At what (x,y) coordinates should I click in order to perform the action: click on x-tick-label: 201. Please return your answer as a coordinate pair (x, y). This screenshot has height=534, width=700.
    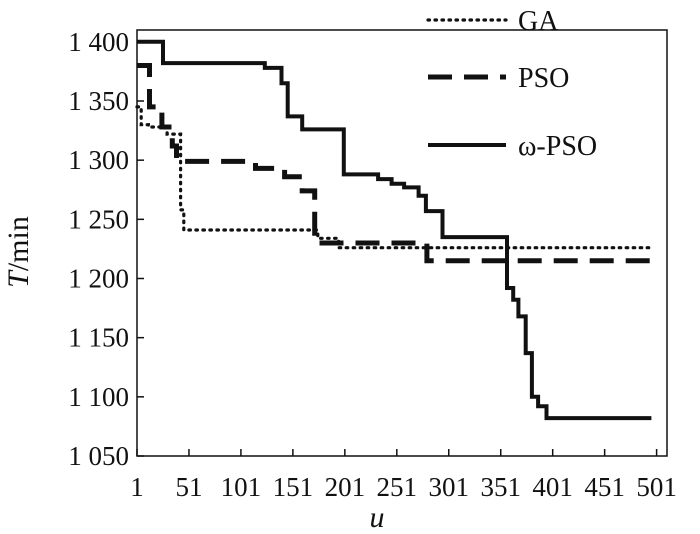
    Looking at the image, I should click on (345, 487).